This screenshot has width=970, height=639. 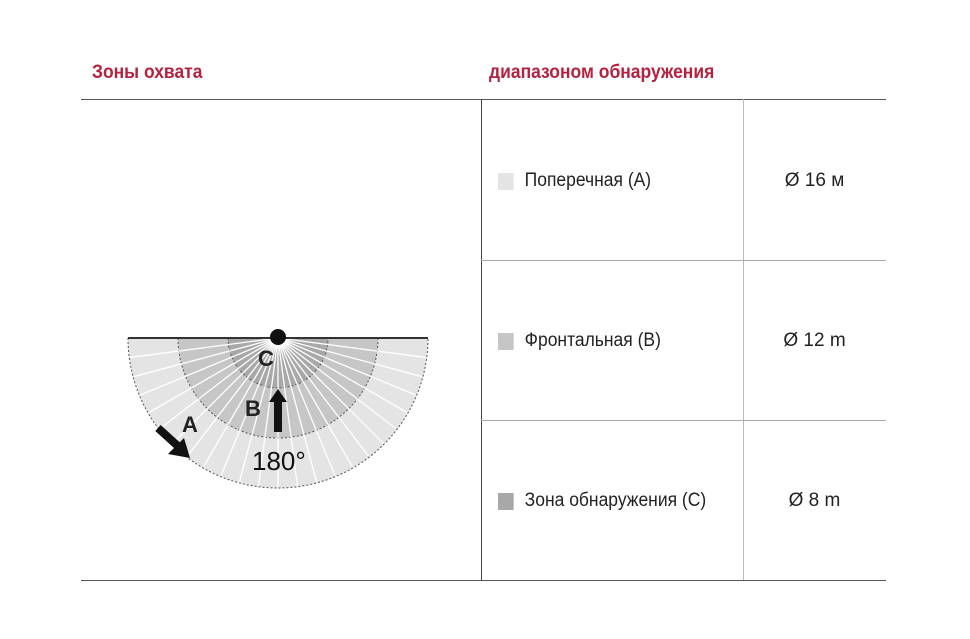 What do you see at coordinates (483, 99) in the screenshot?
I see `top-divider` at bounding box center [483, 99].